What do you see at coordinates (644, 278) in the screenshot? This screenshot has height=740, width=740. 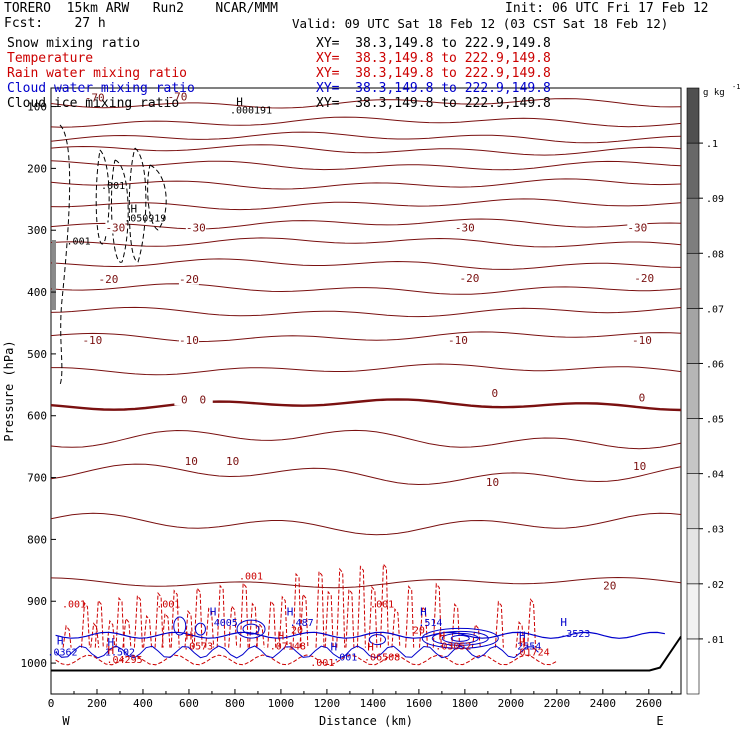 I see `isotherm-label: -20` at bounding box center [644, 278].